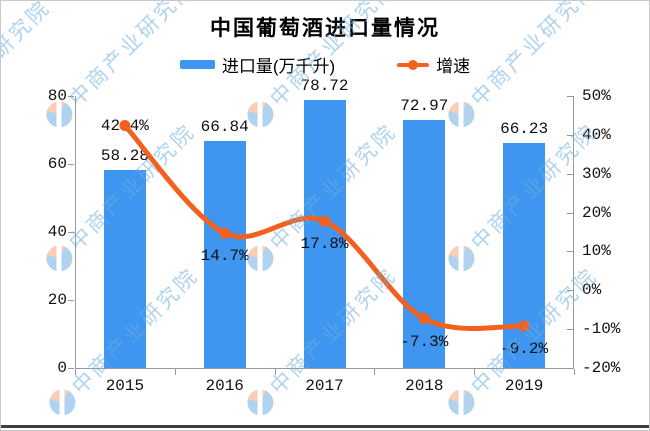  Describe the element at coordinates (596, 173) in the screenshot. I see `y-axis-right-tick-label: 30%` at that location.